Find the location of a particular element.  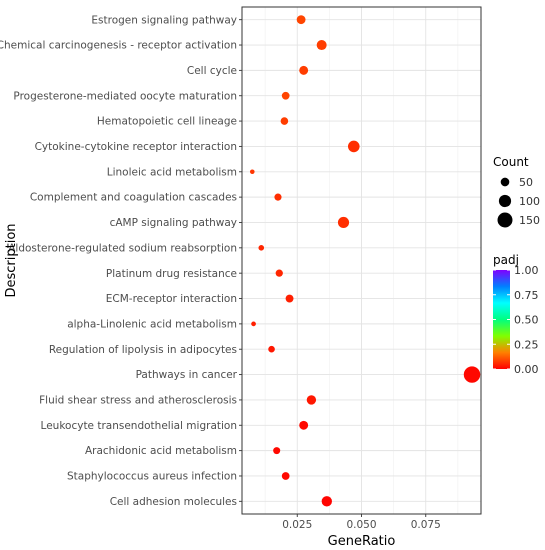

color-legend-label: 0.00 is located at coordinates (526, 369).